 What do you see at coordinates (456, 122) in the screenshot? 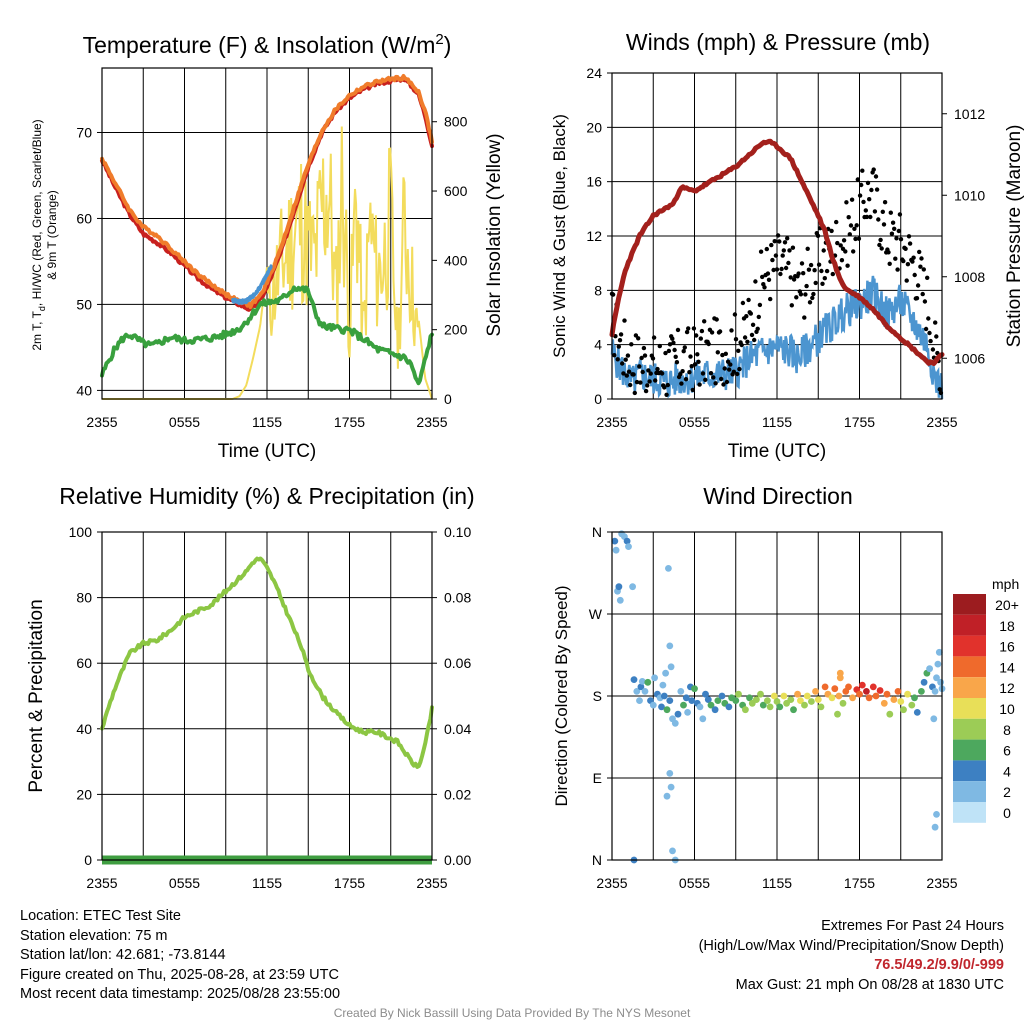
I see `insol-y2tick-label: 800` at bounding box center [456, 122].